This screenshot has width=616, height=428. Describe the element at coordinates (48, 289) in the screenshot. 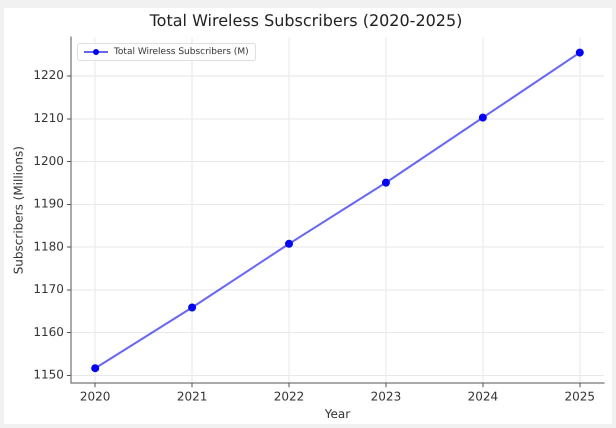

I see `y-tick-label: 1170` at that location.